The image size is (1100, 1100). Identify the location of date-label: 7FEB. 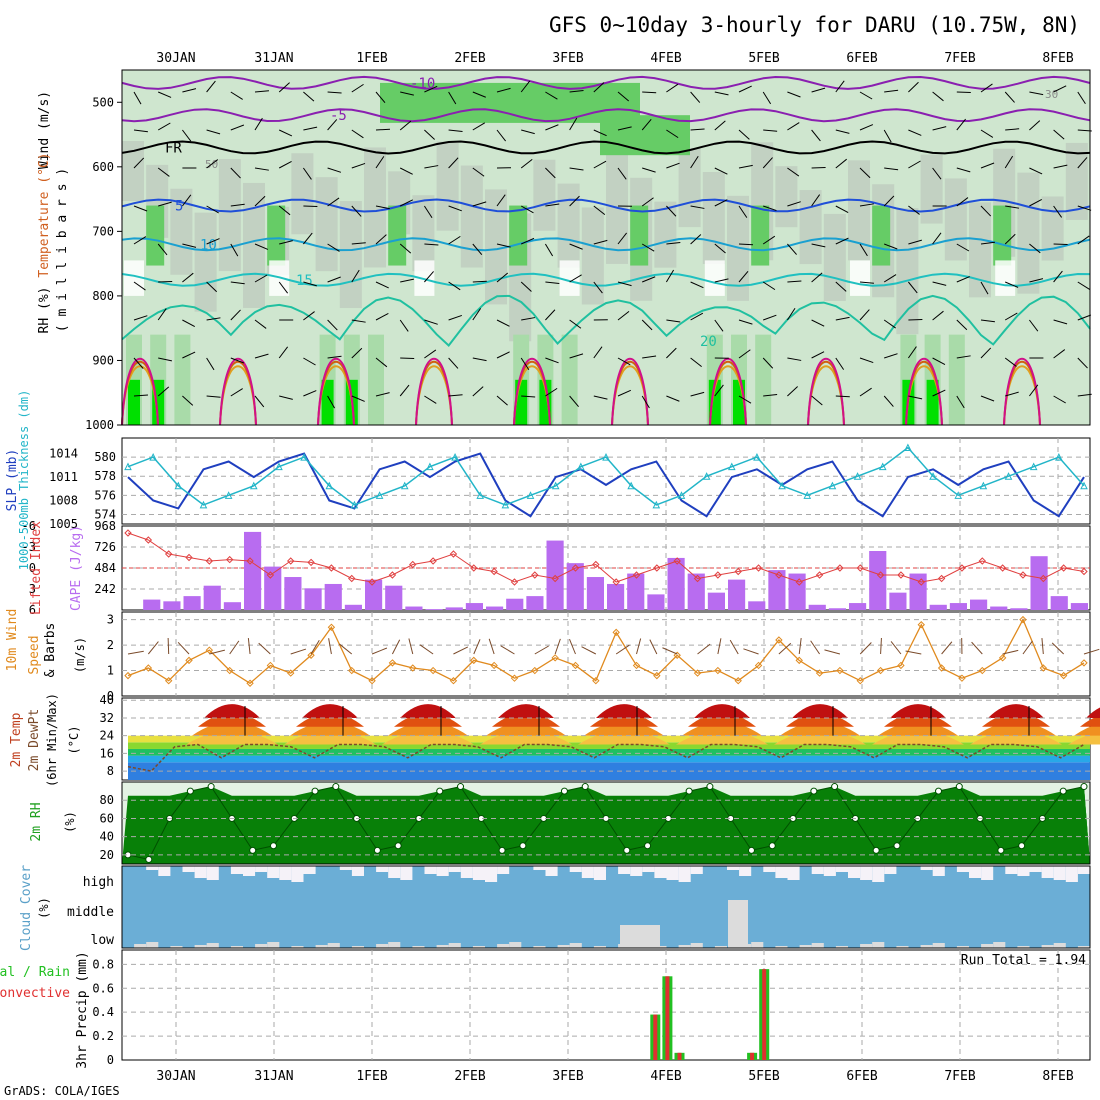
(959, 58).